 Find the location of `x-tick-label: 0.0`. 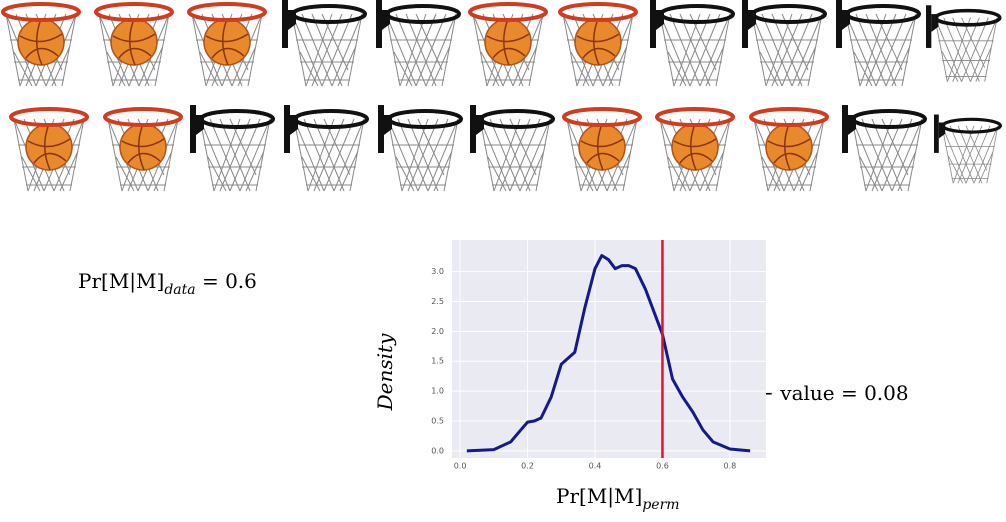

x-tick-label: 0.0 is located at coordinates (460, 466).